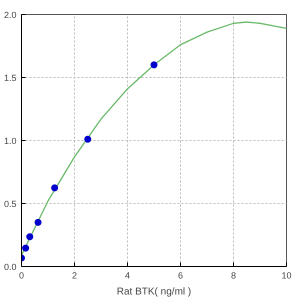 The image size is (300, 300). I want to click on x-axis-title: Rat BTK( ng/ml ), so click(154, 292).